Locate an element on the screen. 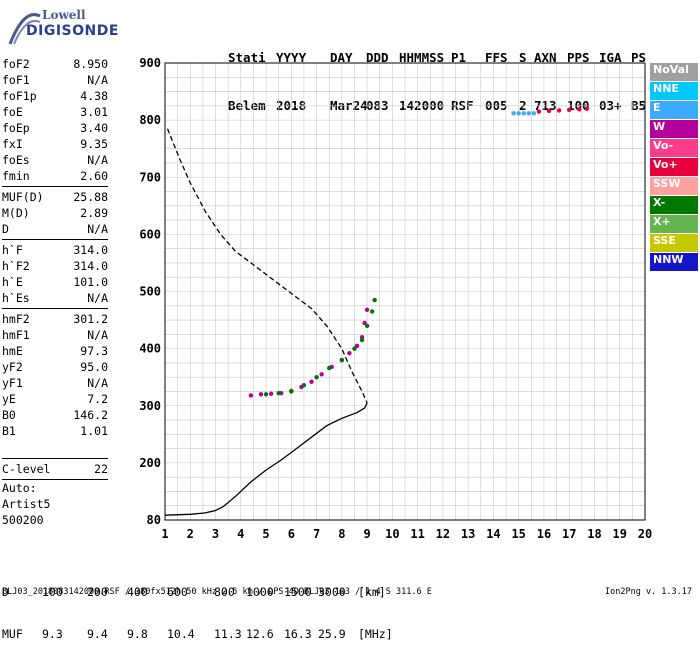 This screenshot has height=655, width=700. x-tick-label: 2 is located at coordinates (190, 534).